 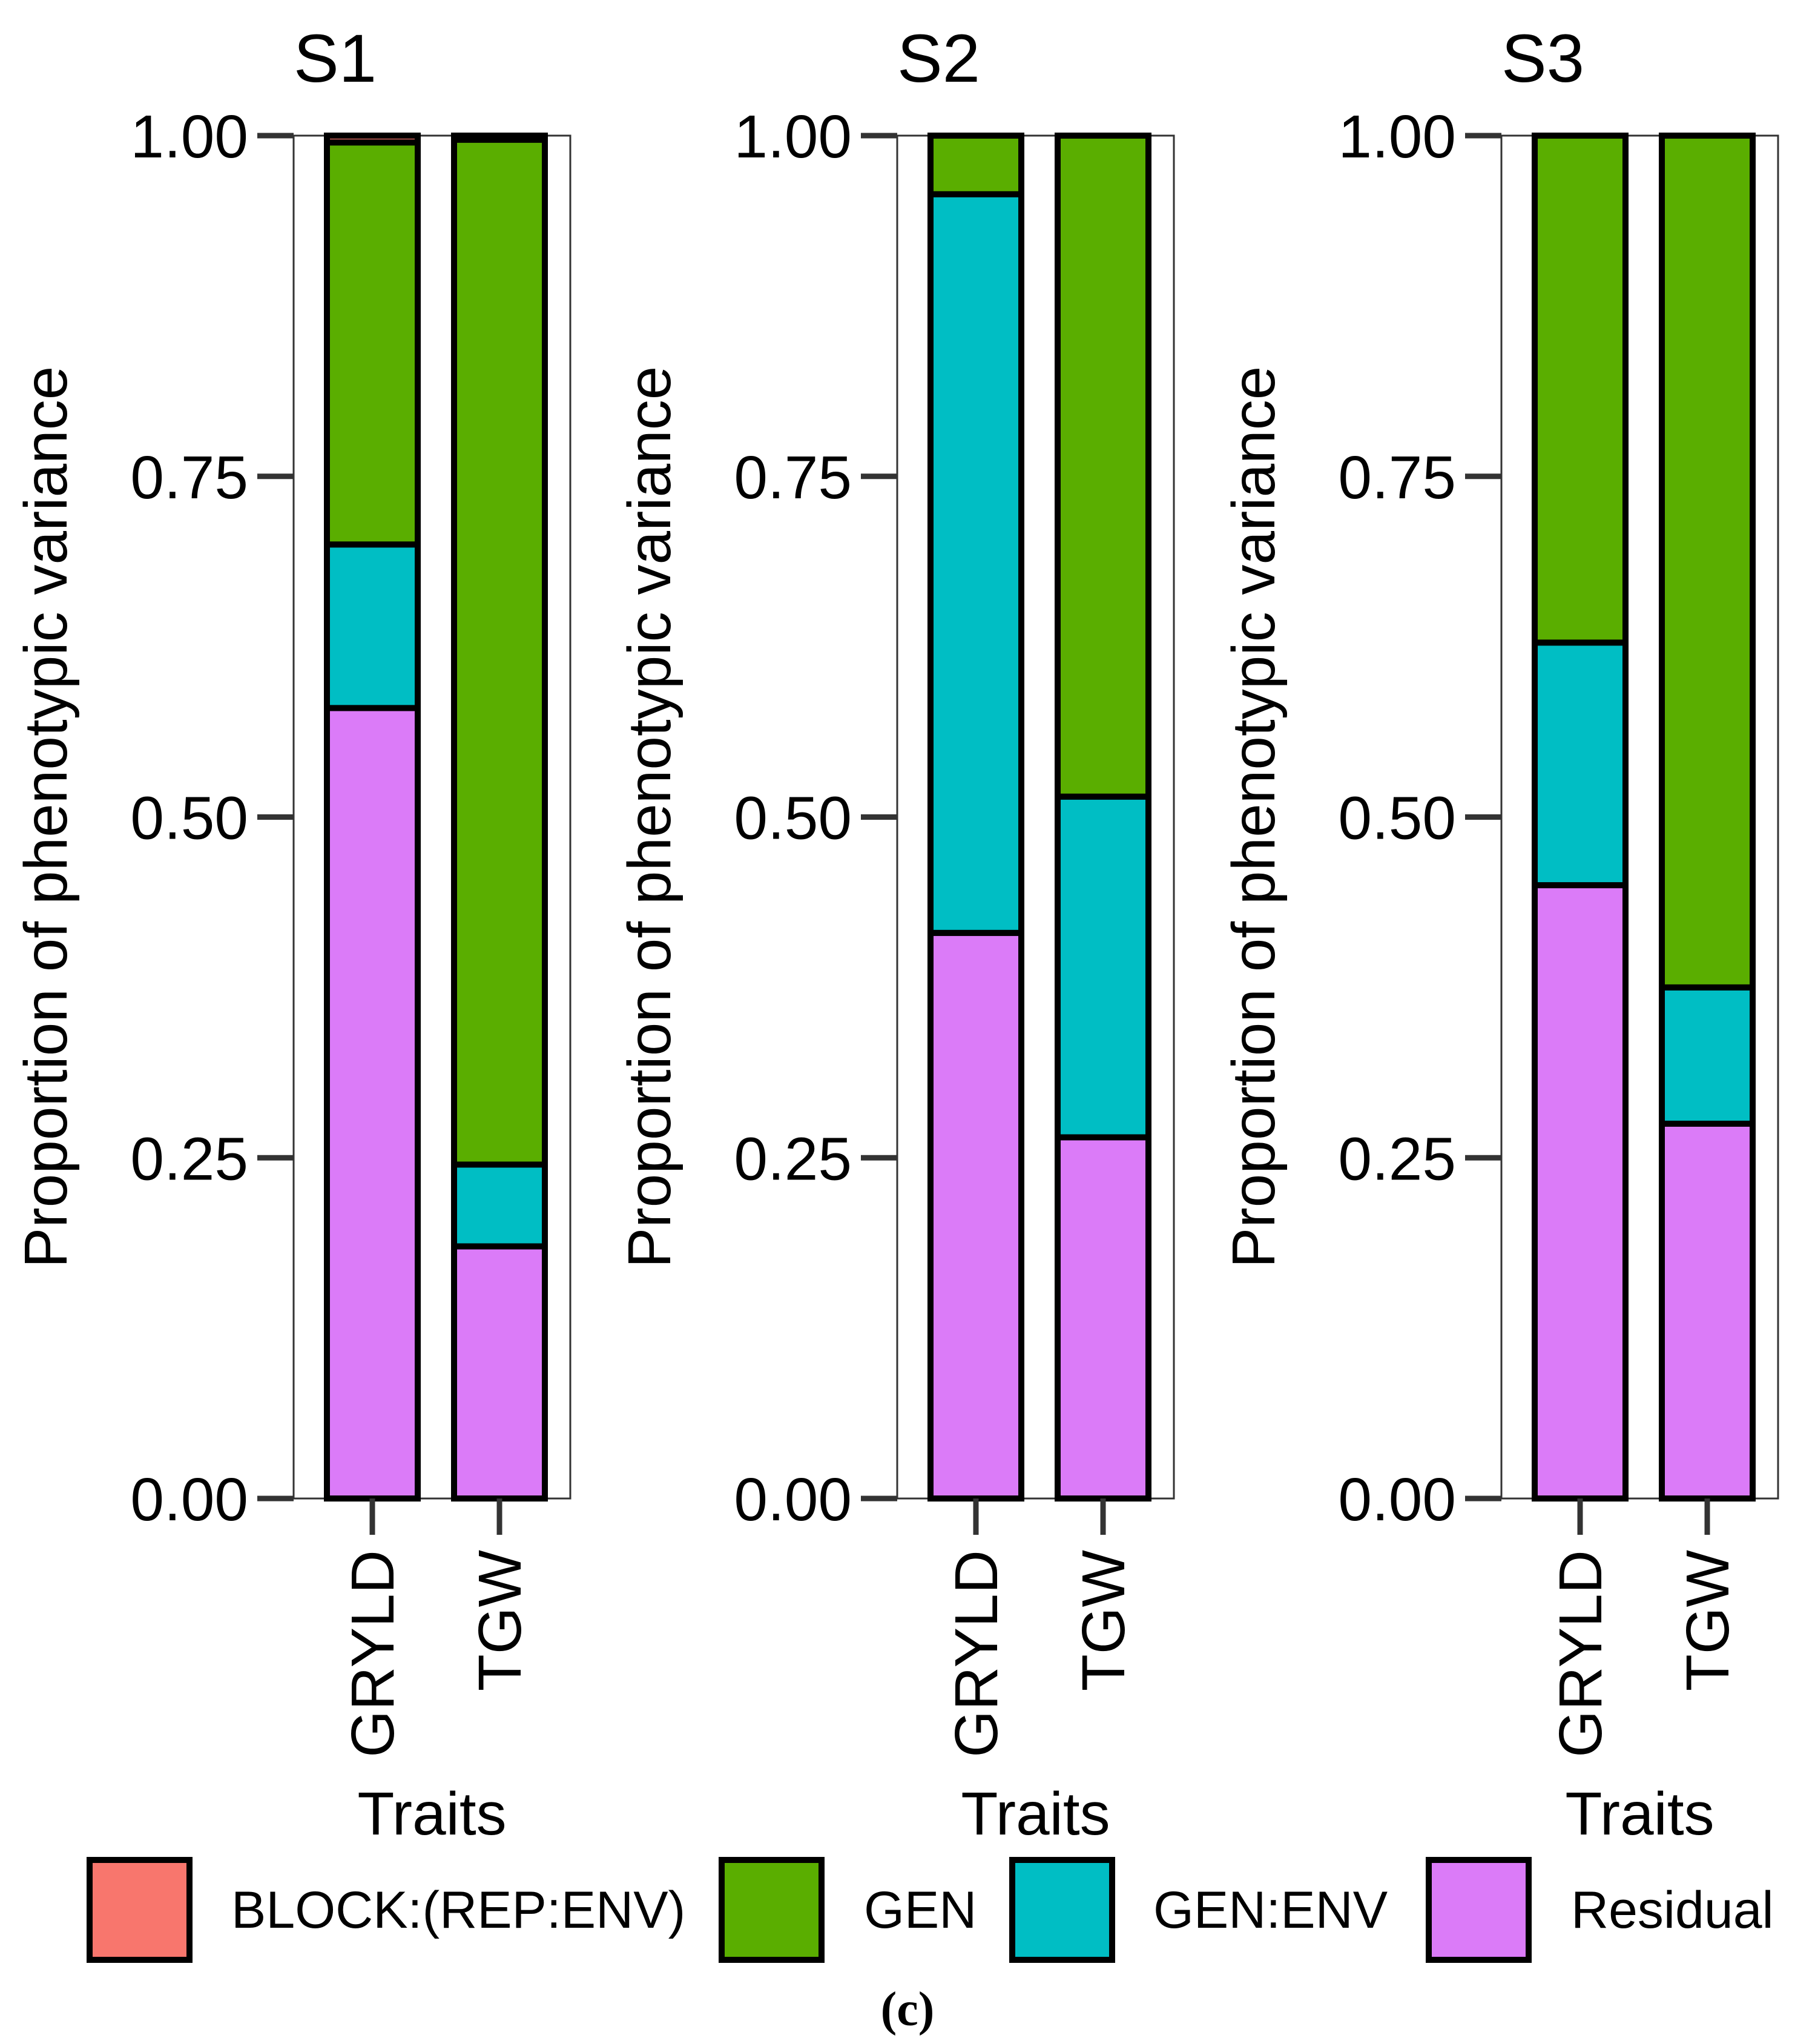 I want to click on bar-gryld-block-rep-env, so click(x=373, y=139).